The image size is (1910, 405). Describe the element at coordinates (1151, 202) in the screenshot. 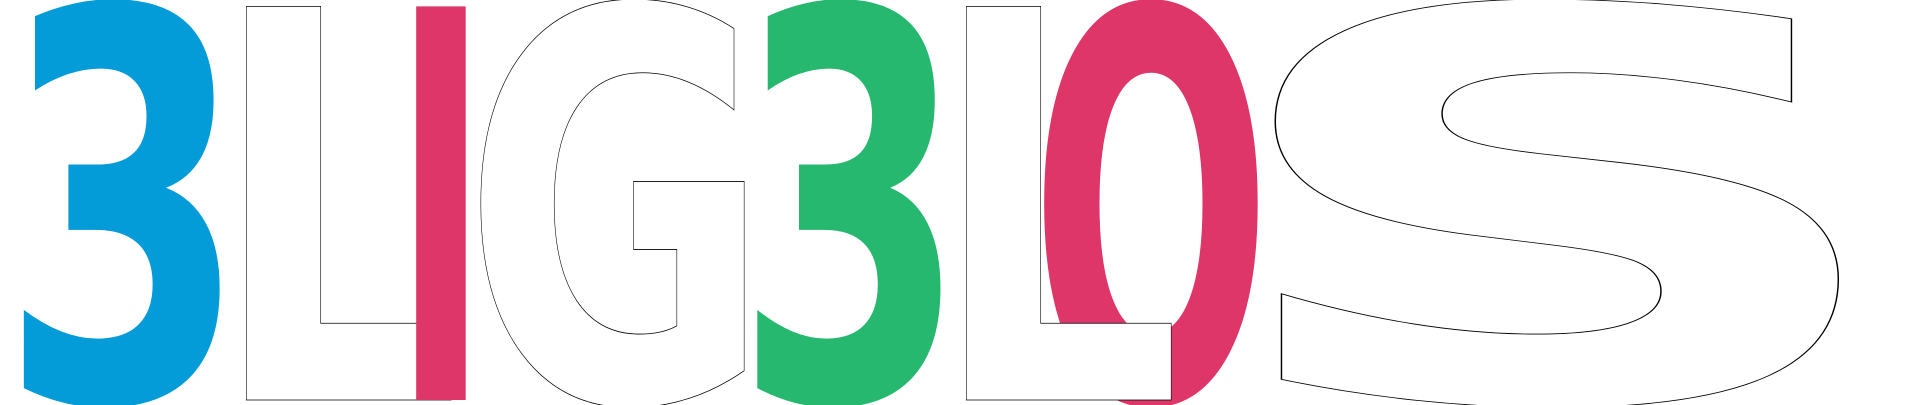

I see `logo-letter: O` at that location.